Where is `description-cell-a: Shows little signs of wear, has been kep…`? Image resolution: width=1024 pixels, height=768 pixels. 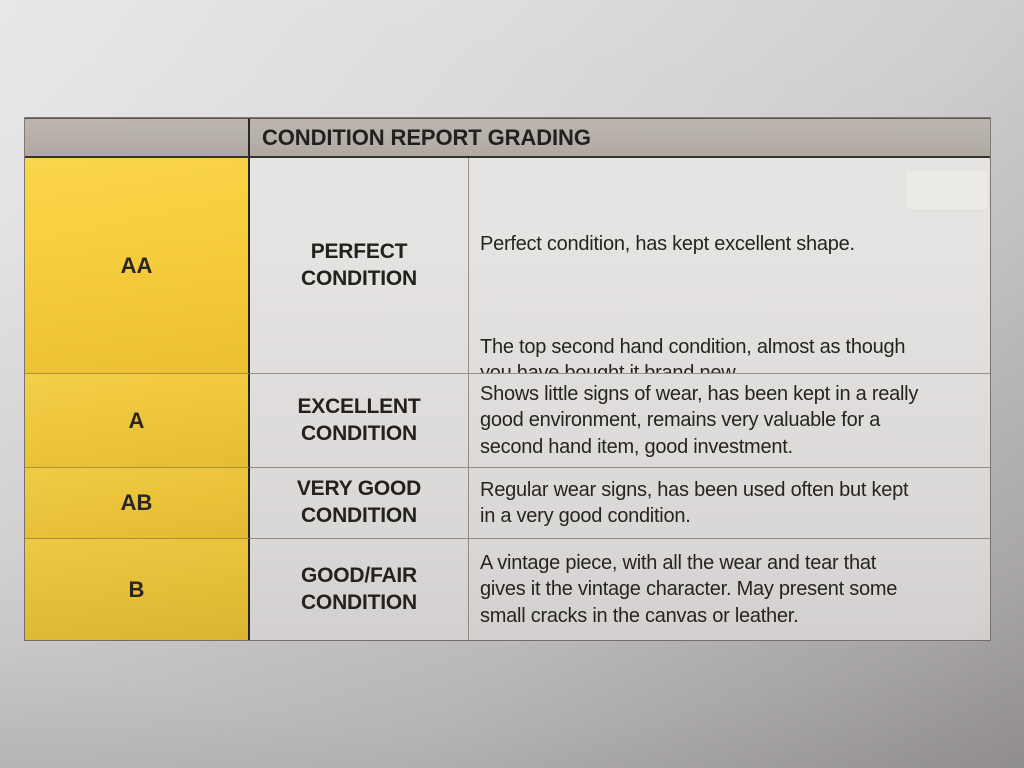
description-cell-a: Shows little signs of wear, has been kep… is located at coordinates (729, 420).